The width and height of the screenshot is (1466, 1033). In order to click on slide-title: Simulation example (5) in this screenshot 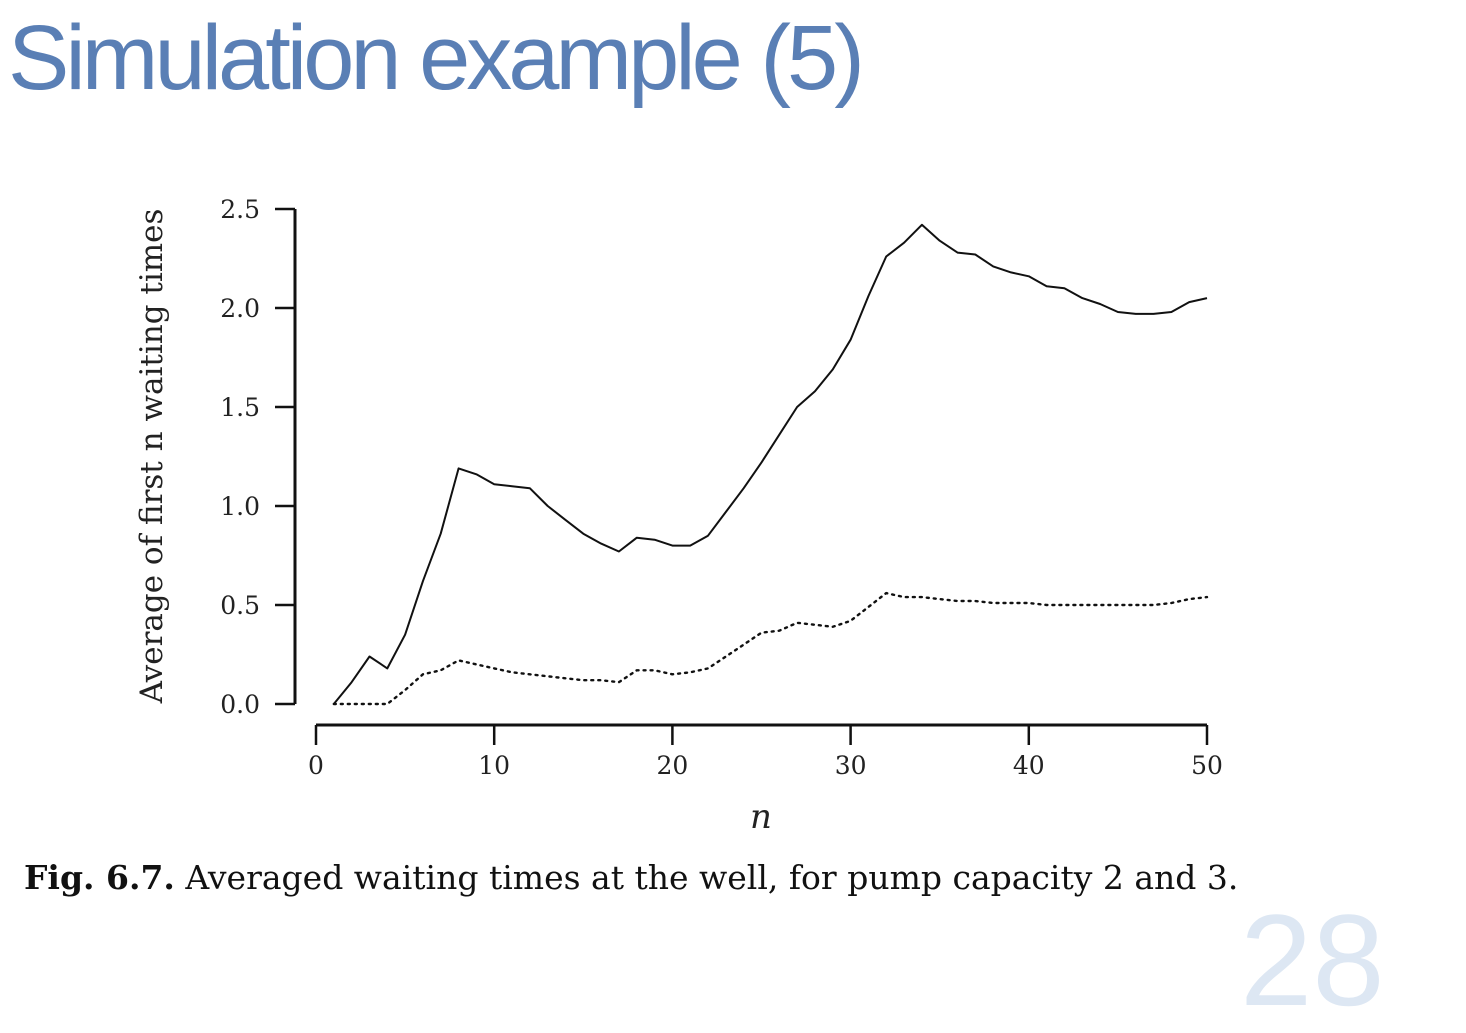, I will do `click(436, 58)`.